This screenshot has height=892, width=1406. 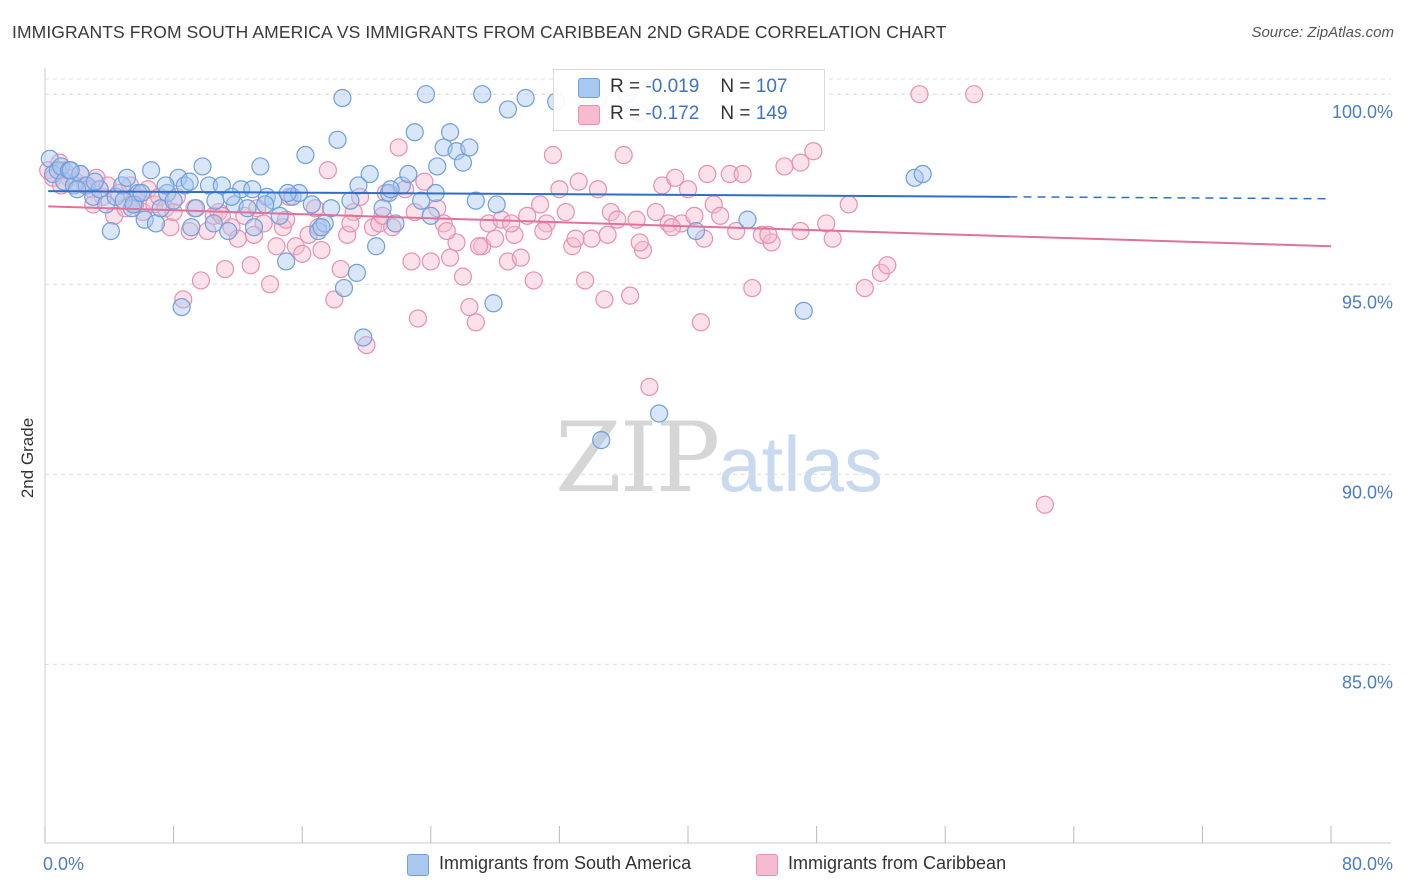 I want to click on r-value-caribbean: -0.172, so click(x=672, y=113).